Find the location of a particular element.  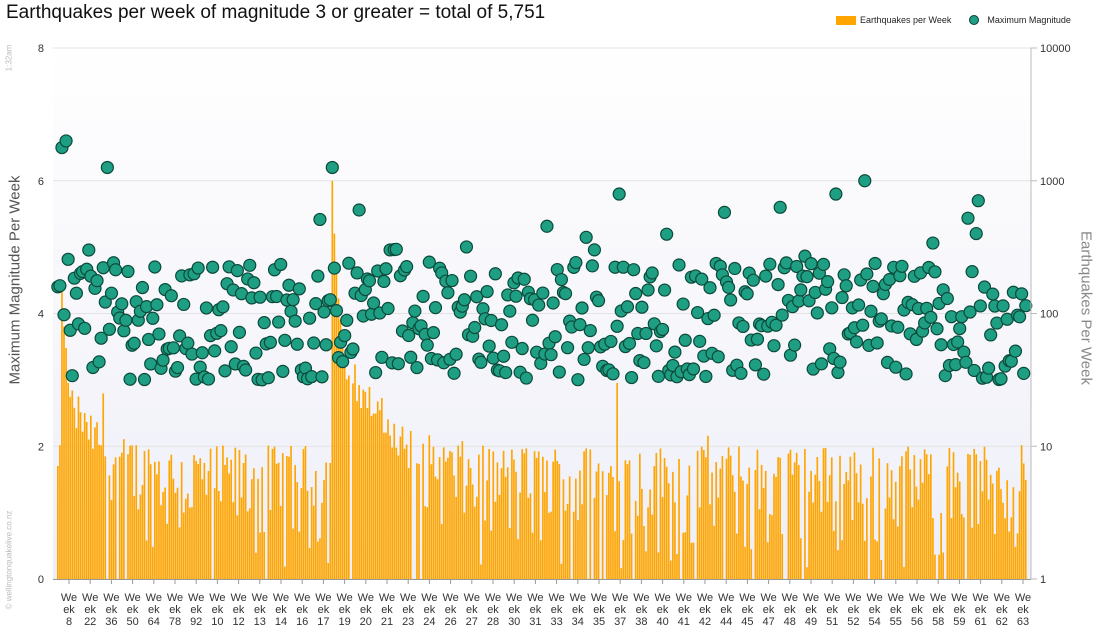

x-tick-label: 54 is located at coordinates (874, 622).